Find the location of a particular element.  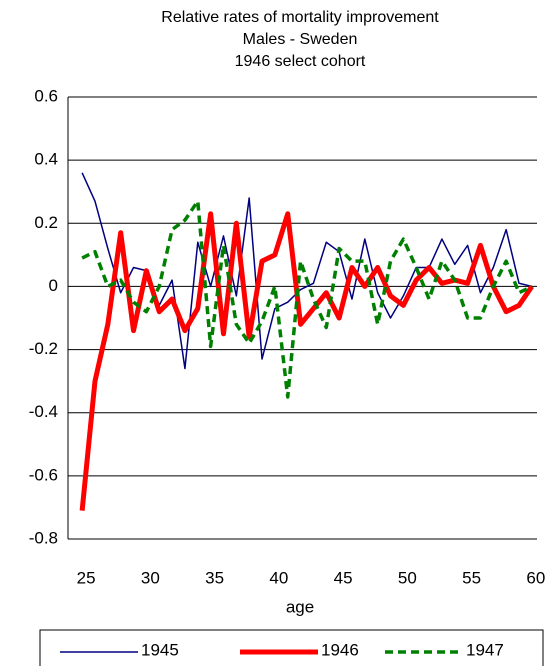

legend-label: 1946 is located at coordinates (340, 649).